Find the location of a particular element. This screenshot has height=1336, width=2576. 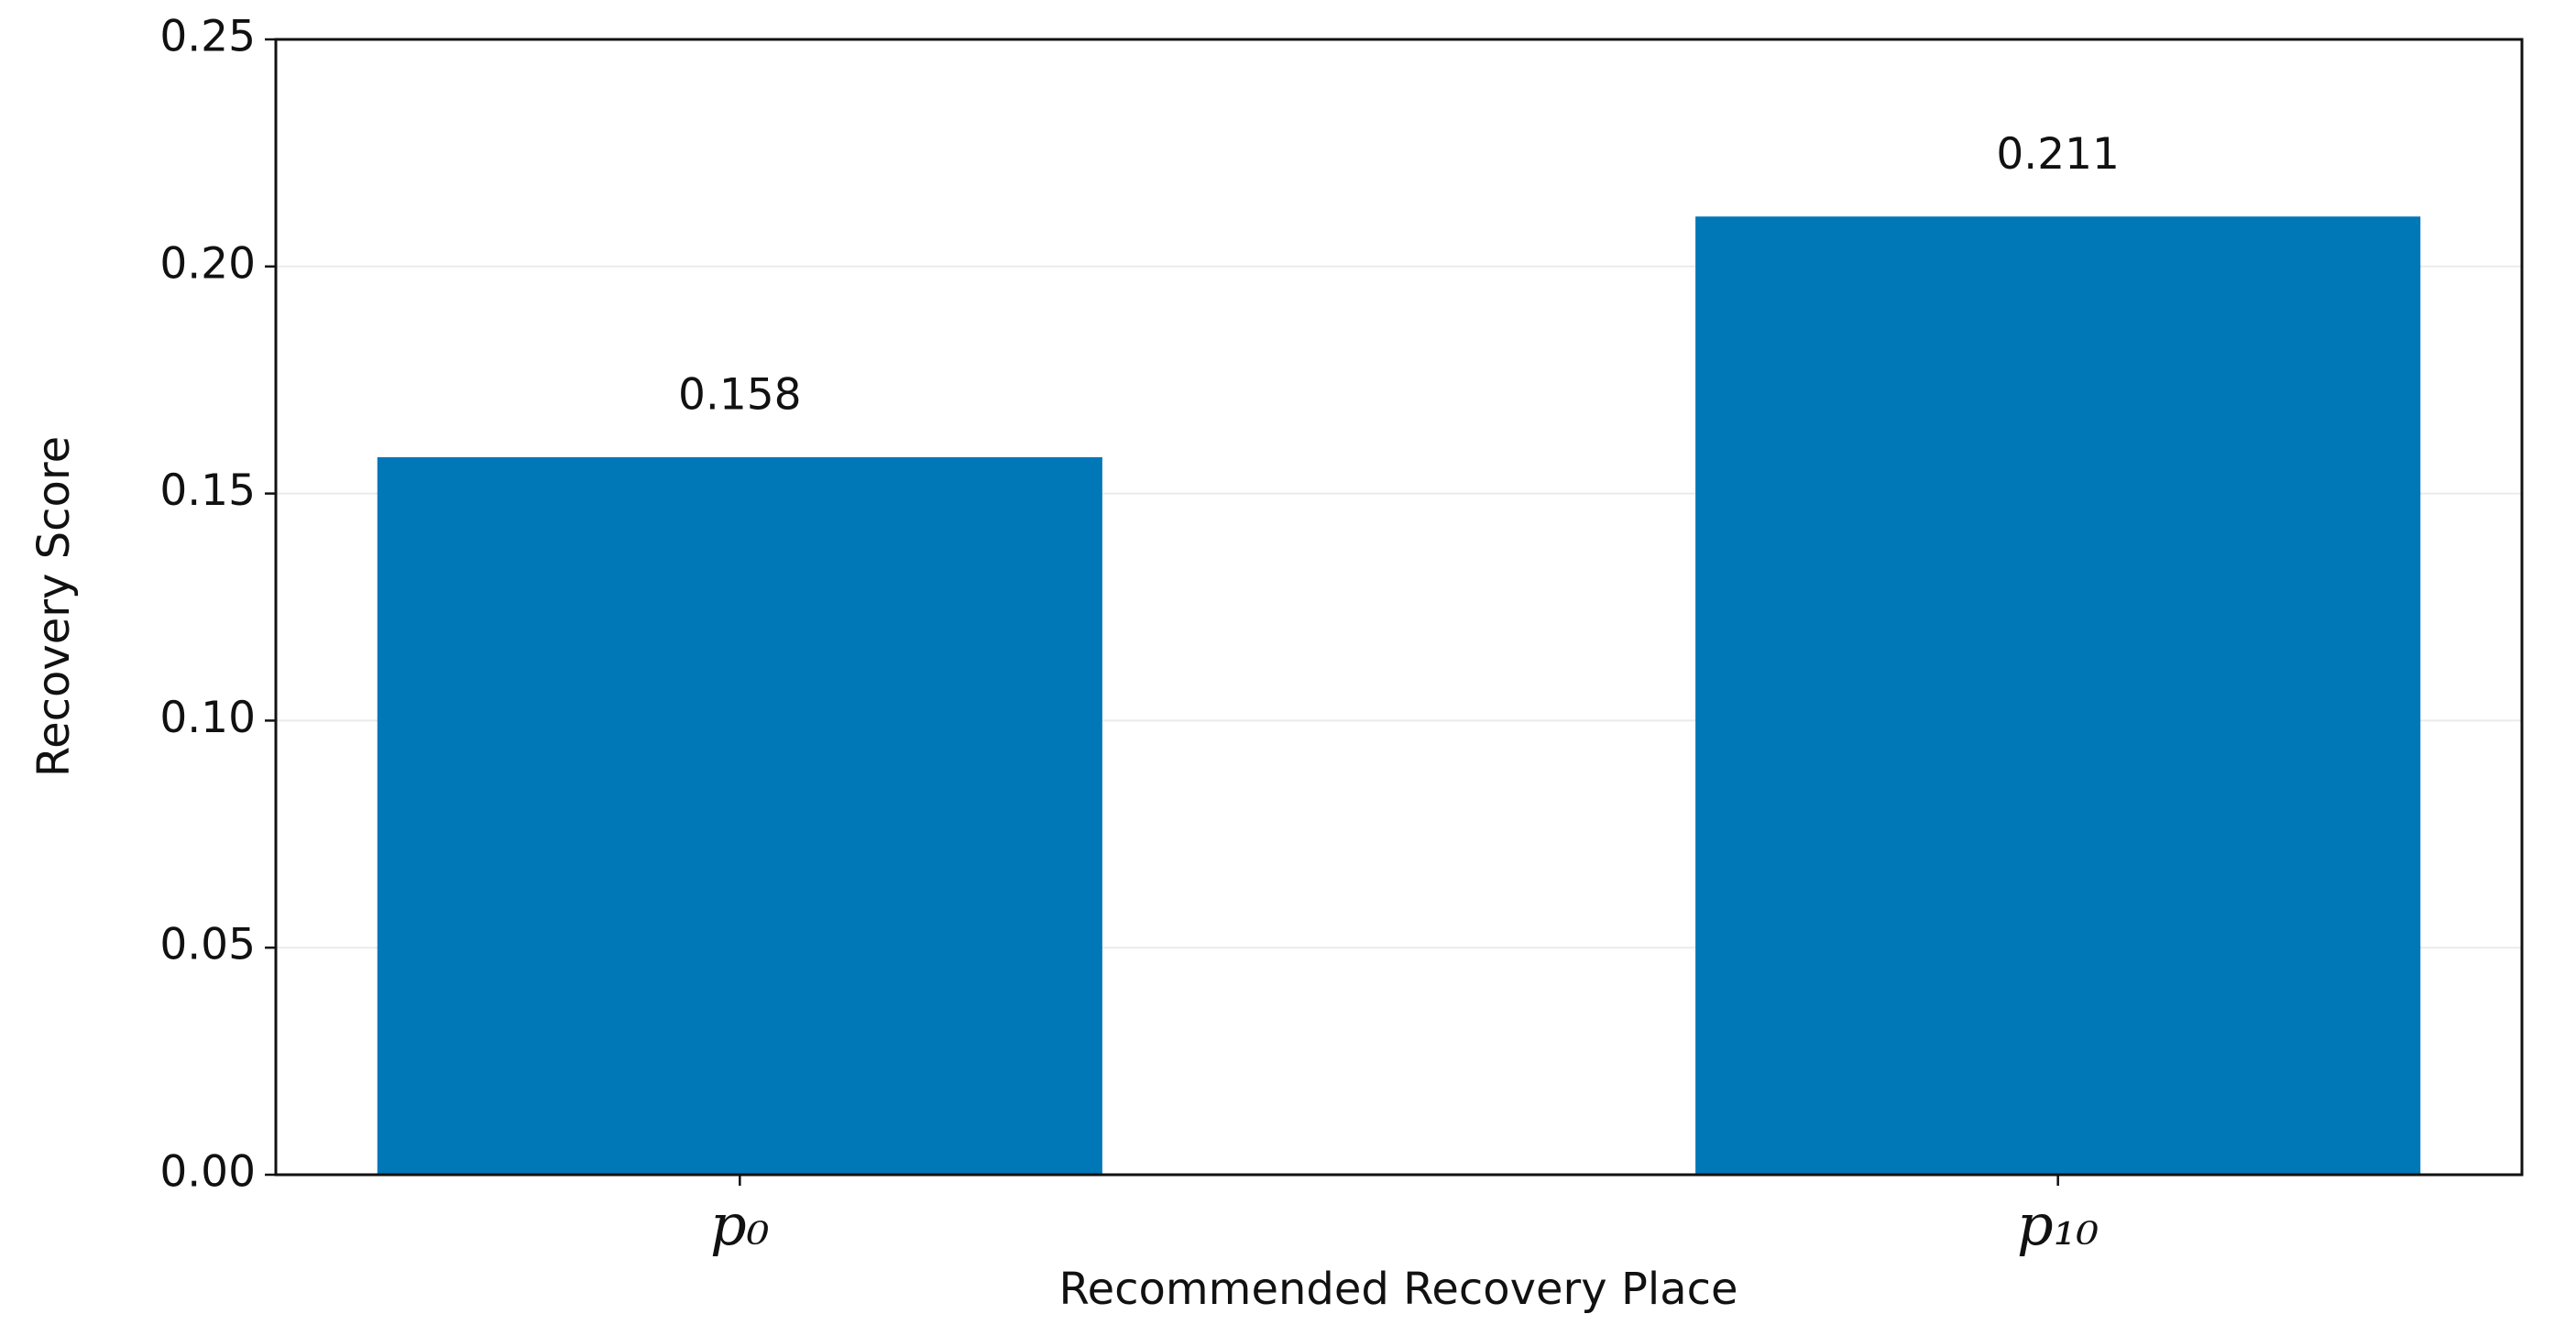

value-label: 0.158 is located at coordinates (740, 394).